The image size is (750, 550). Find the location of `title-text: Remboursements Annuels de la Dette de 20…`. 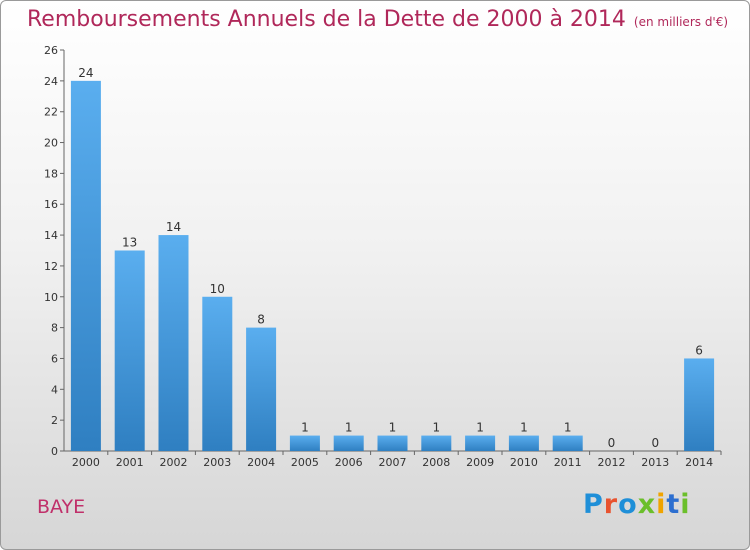

title-text: Remboursements Annuels de la Dette de 20… is located at coordinates (326, 19).